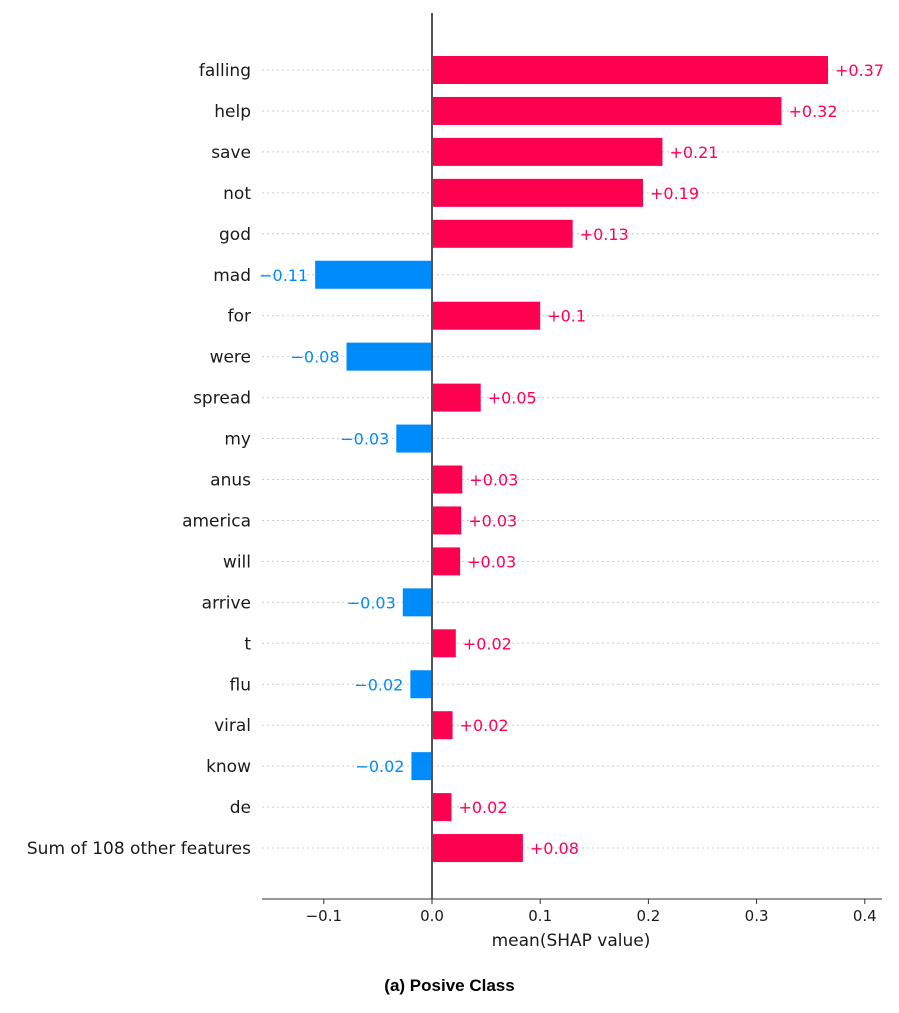  Describe the element at coordinates (446, 561) in the screenshot. I see `bar-will` at that location.